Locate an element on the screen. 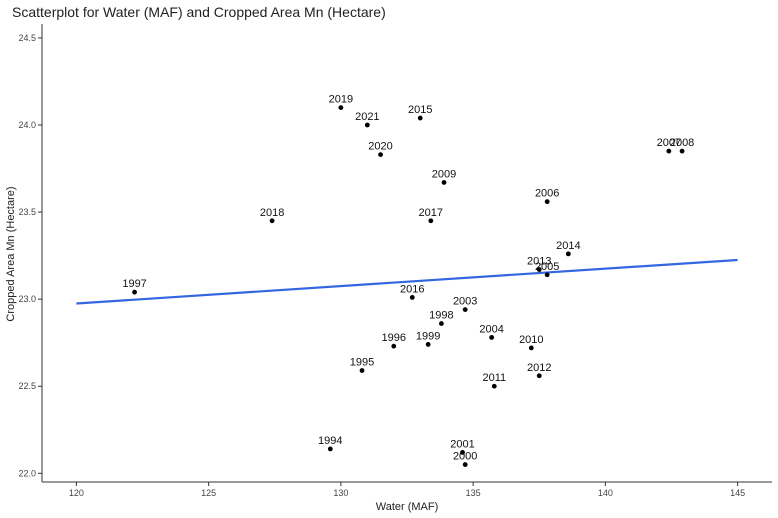  point-label: 2004 is located at coordinates (491, 329).